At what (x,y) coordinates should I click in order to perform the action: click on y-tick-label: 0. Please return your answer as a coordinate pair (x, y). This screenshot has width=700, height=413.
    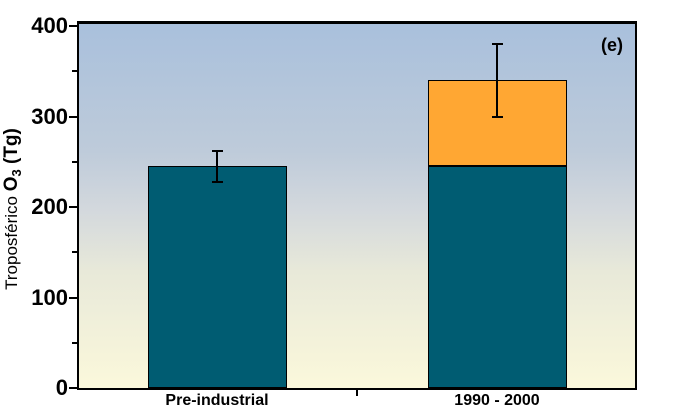
    Looking at the image, I should click on (61, 387).